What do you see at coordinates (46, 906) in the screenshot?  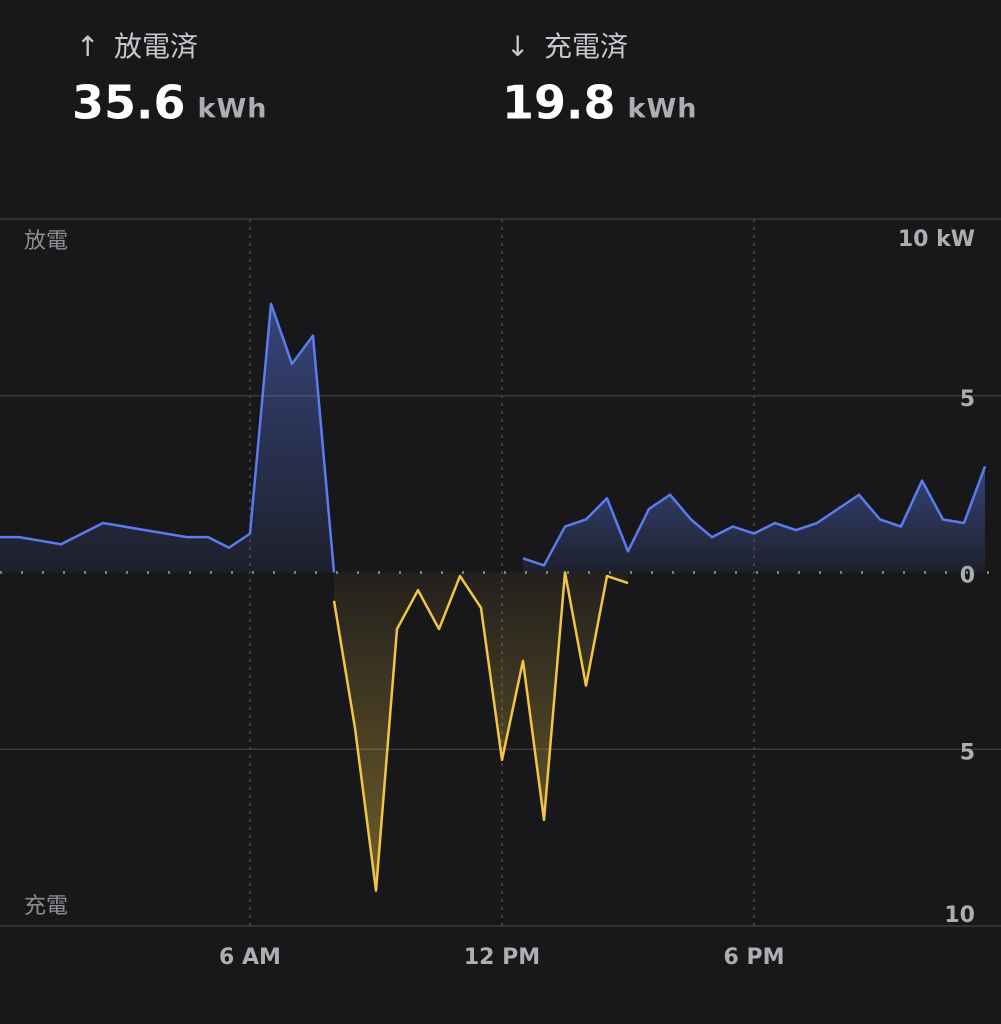 I see `series-label: 充電` at bounding box center [46, 906].